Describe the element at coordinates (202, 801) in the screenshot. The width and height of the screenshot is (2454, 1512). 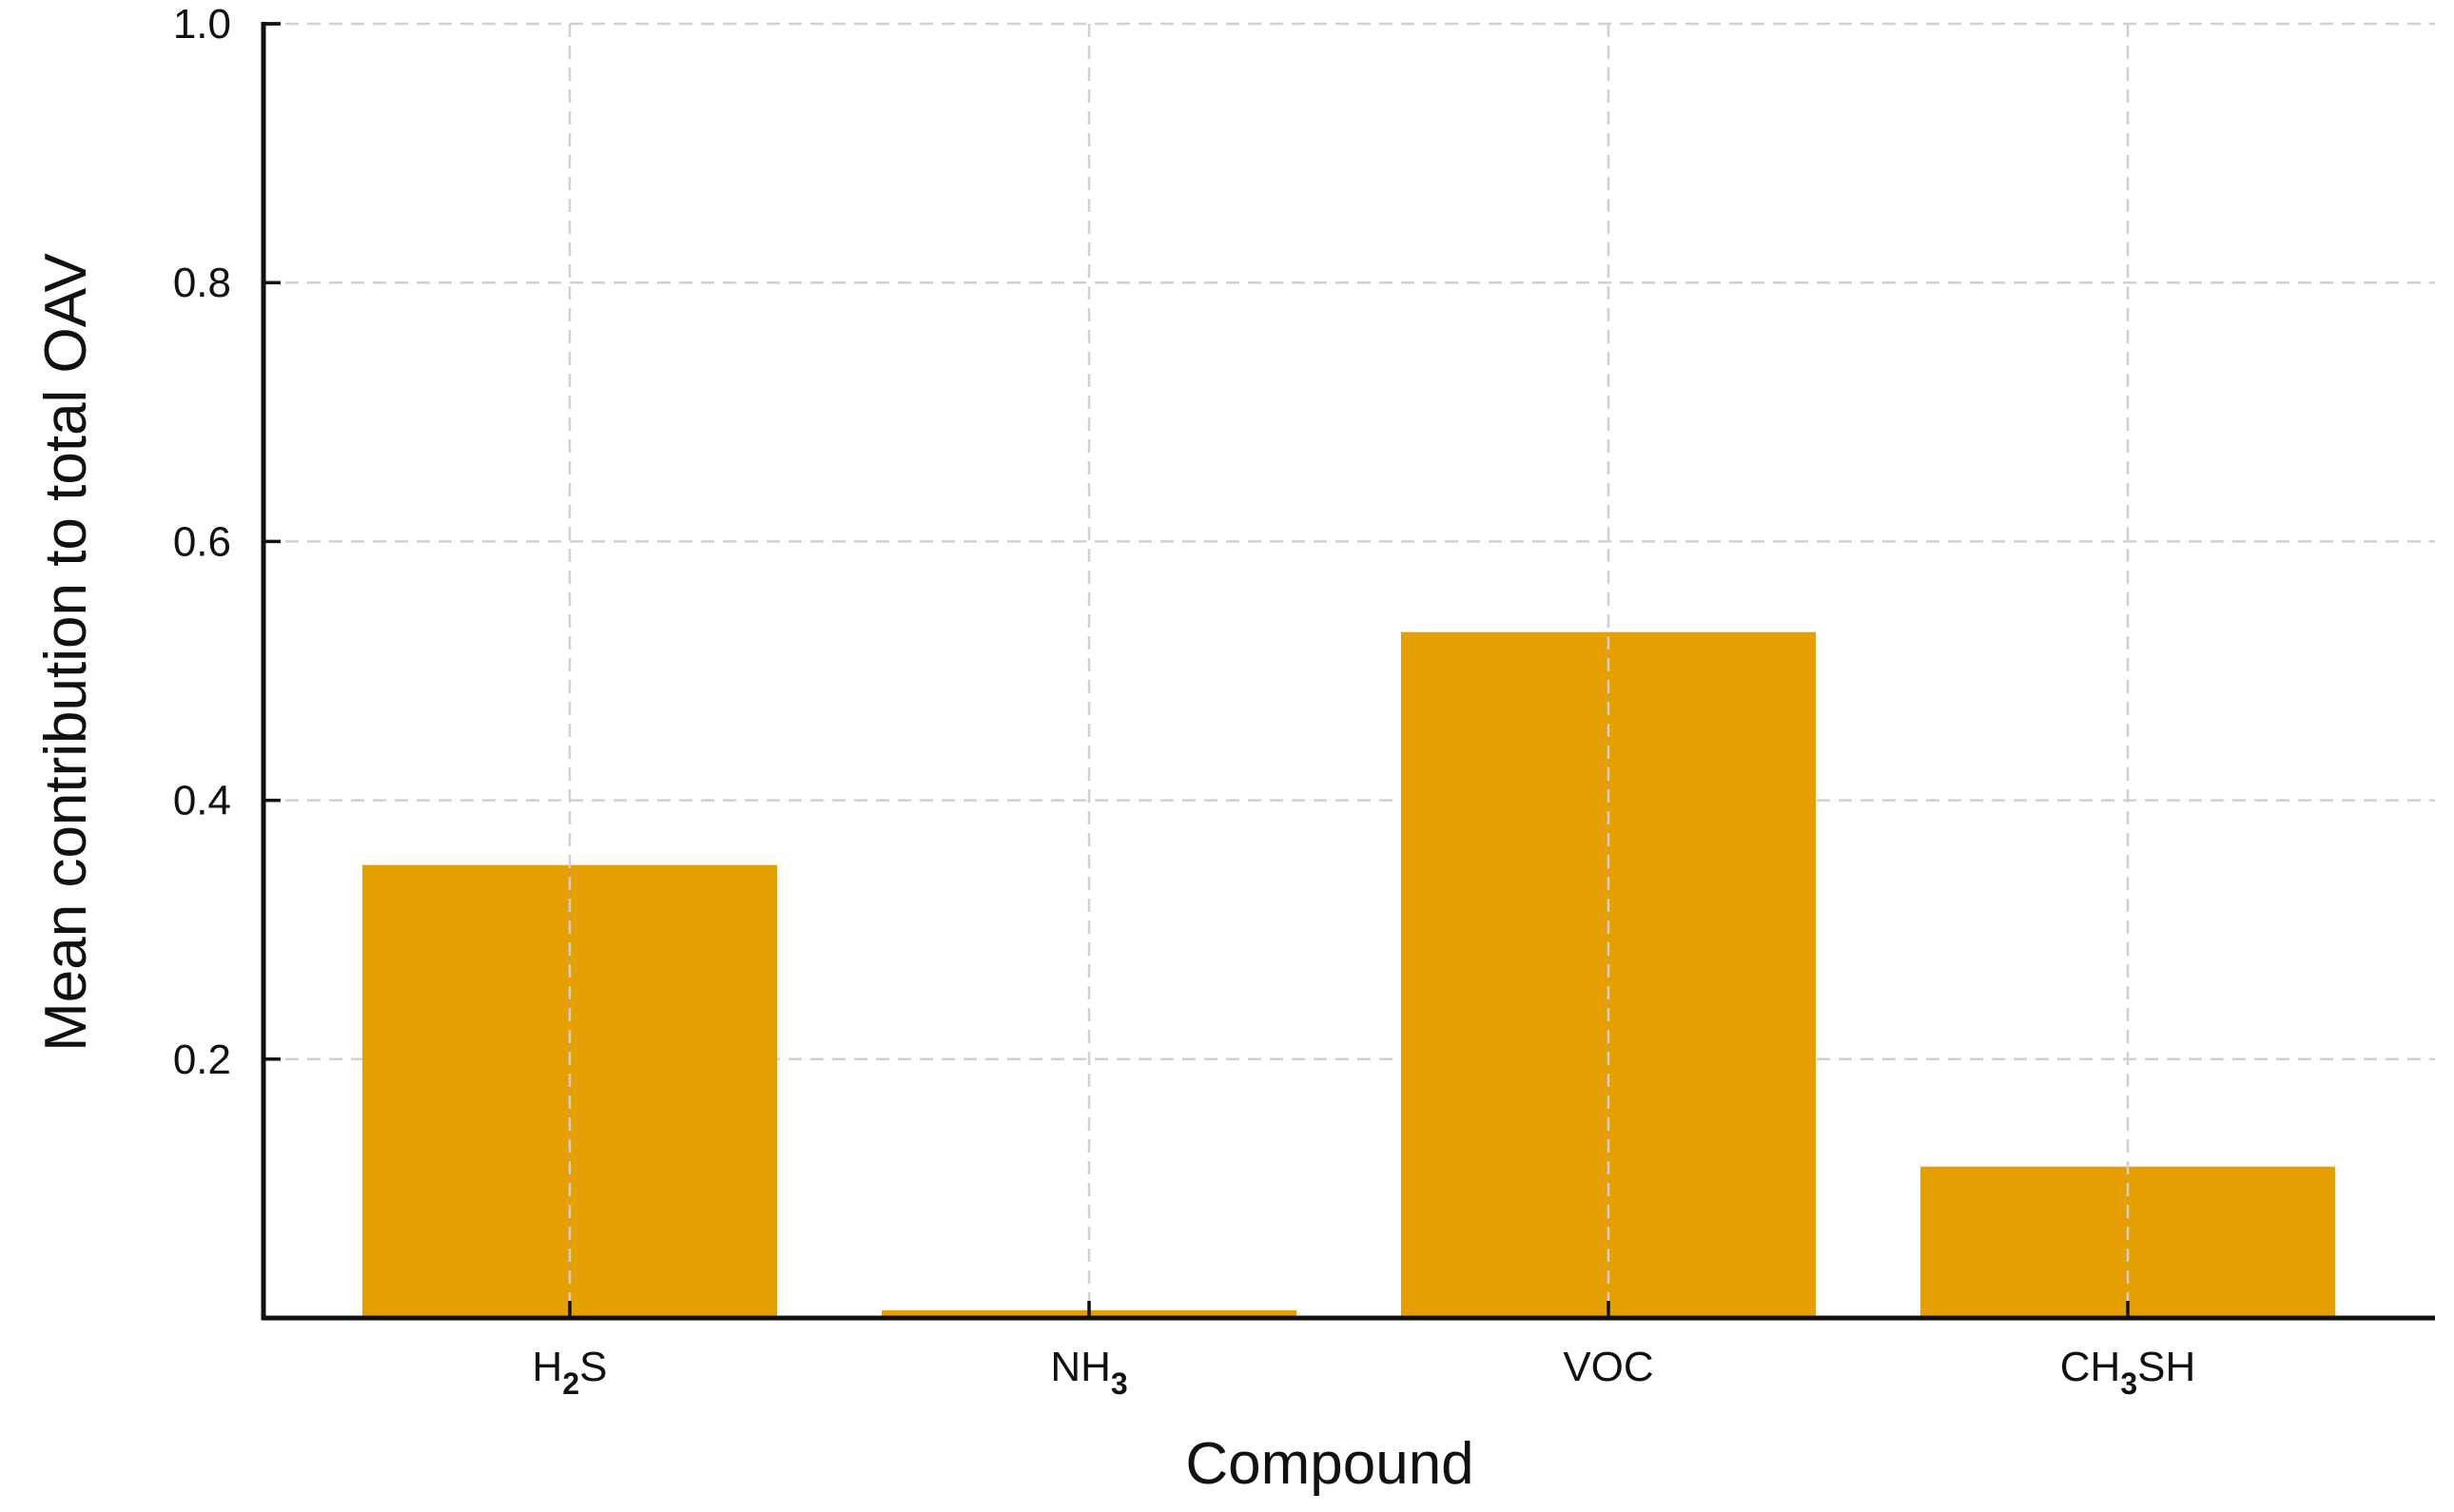
I see `y-tick-label: 0.4` at that location.